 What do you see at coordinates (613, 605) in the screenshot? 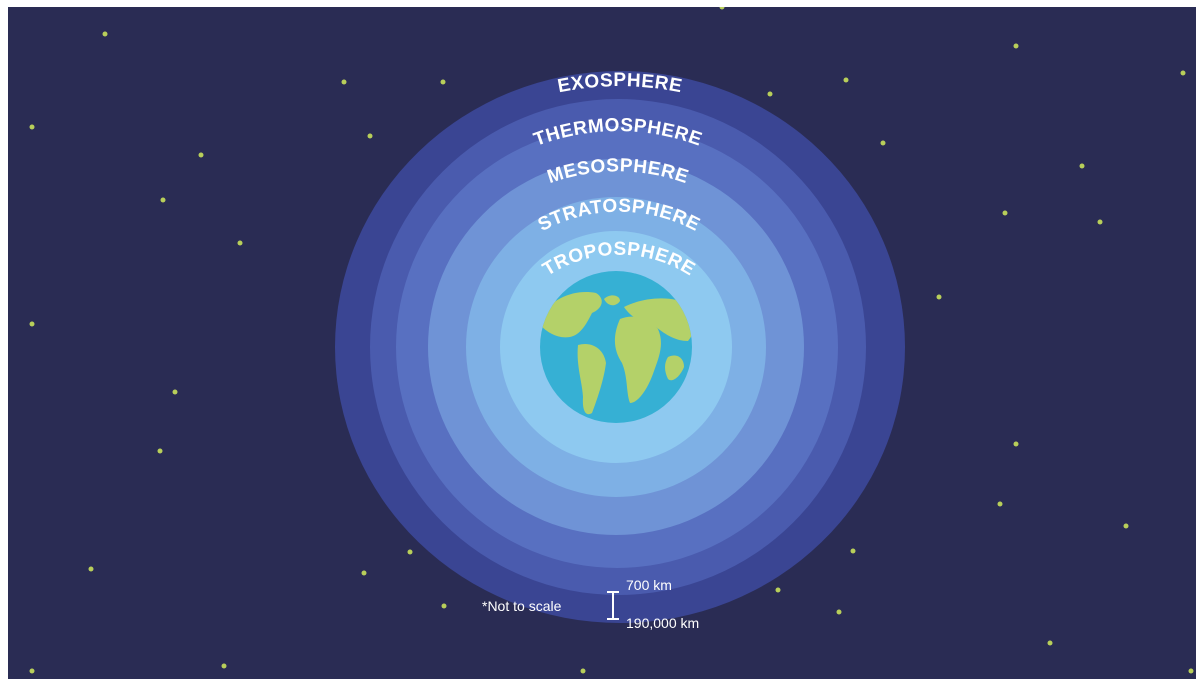
I see `scale-bar-icon` at bounding box center [613, 605].